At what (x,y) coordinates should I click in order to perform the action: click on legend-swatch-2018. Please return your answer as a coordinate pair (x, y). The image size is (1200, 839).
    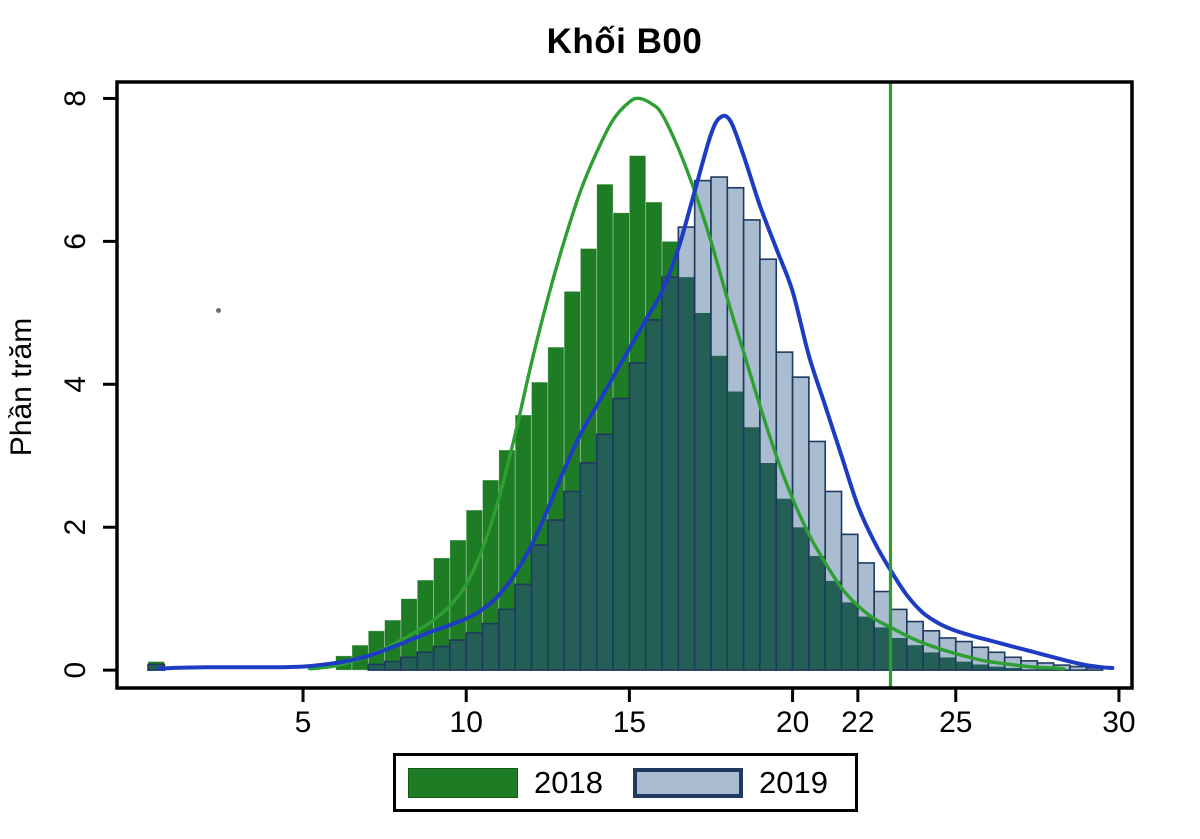
    Looking at the image, I should click on (463, 782).